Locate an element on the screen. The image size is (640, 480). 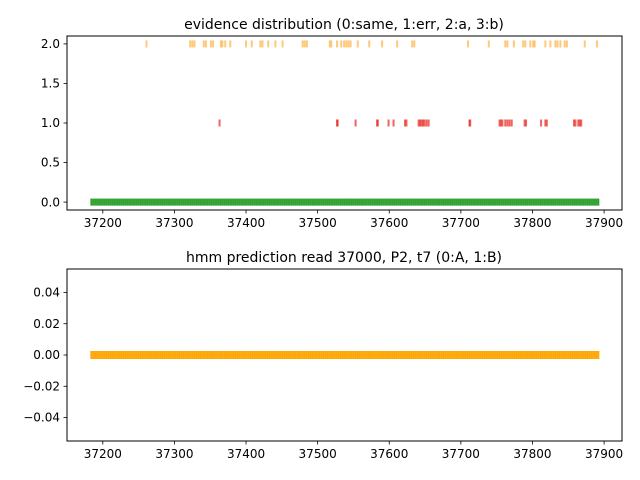
hmm-y-ticks: −0.04 −0.02 0.00 0.02 0.04 is located at coordinates (45, 355).